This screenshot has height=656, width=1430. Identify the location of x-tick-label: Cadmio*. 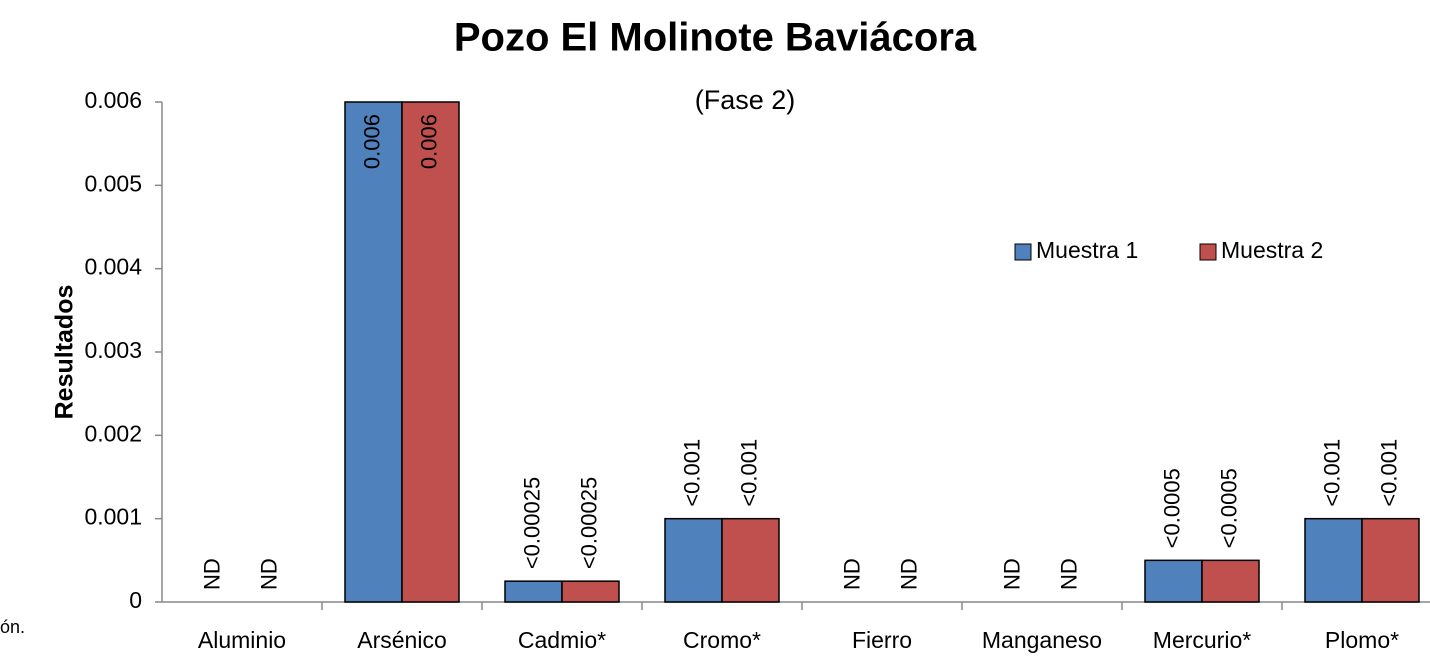
(562, 640).